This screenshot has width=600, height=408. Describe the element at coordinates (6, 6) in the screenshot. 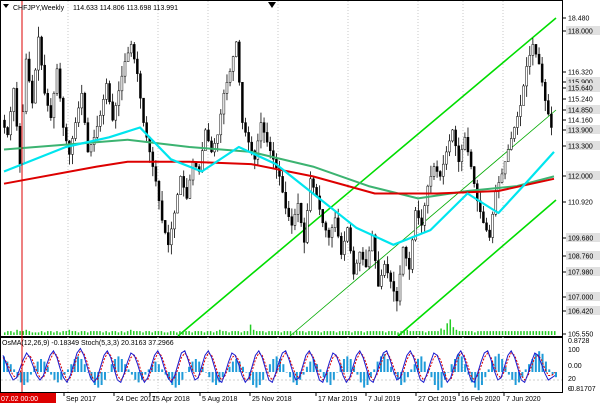

I see `collapse-arrow-icon` at that location.